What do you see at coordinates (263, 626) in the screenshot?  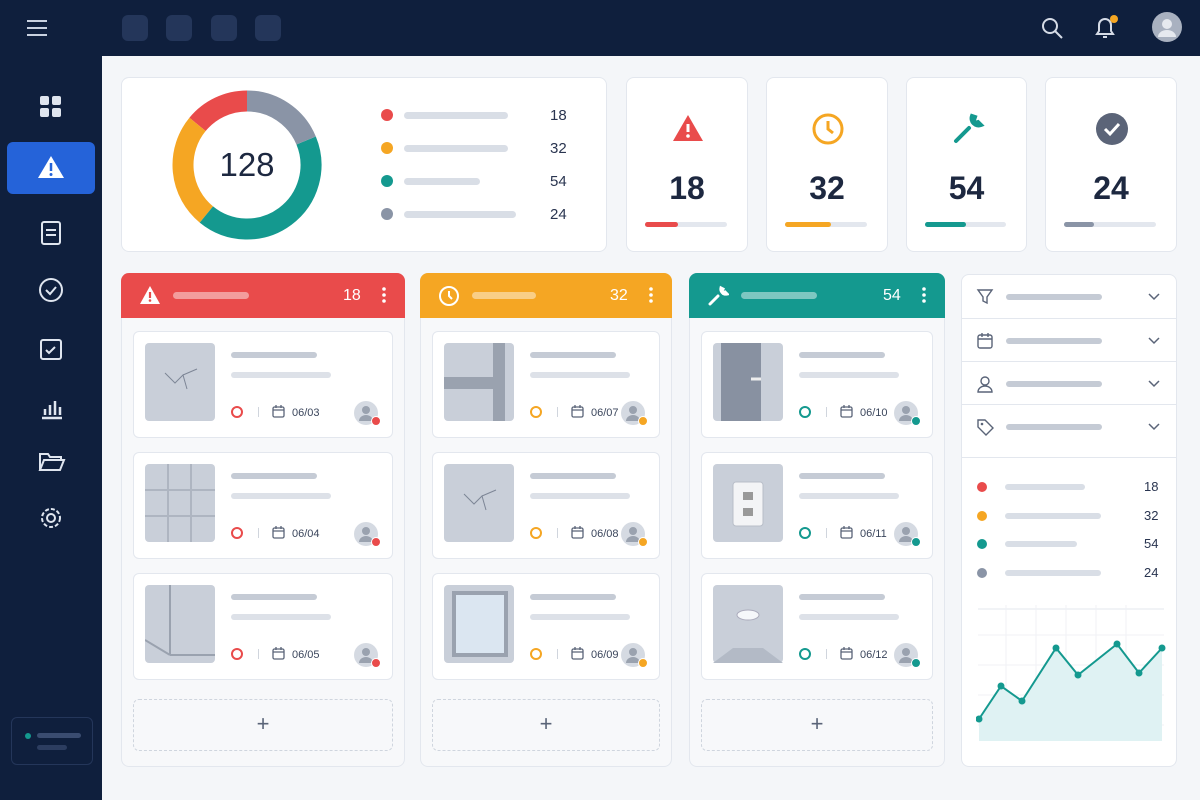 I see `task-card: 06/05` at bounding box center [263, 626].